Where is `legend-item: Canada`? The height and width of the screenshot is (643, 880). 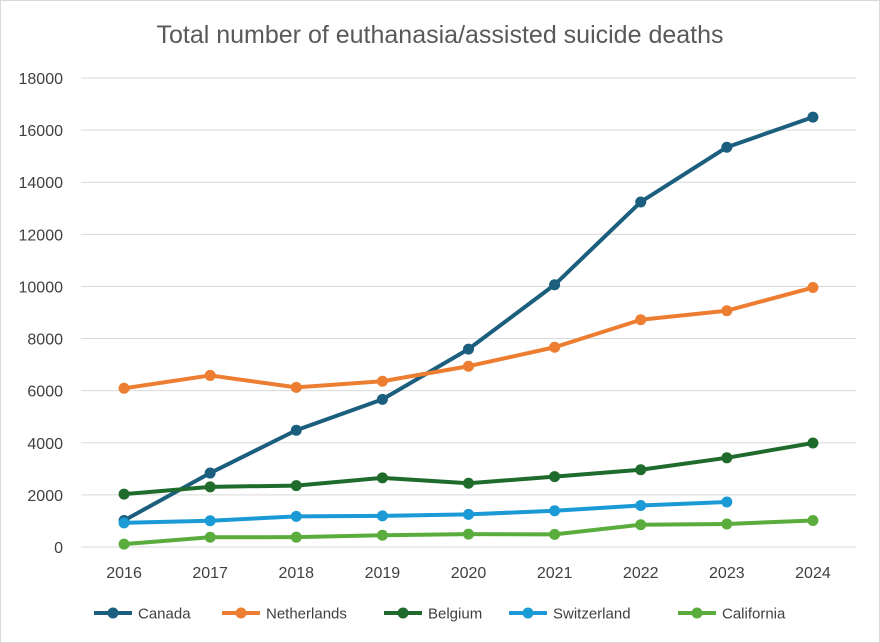
legend-item: Canada is located at coordinates (142, 614).